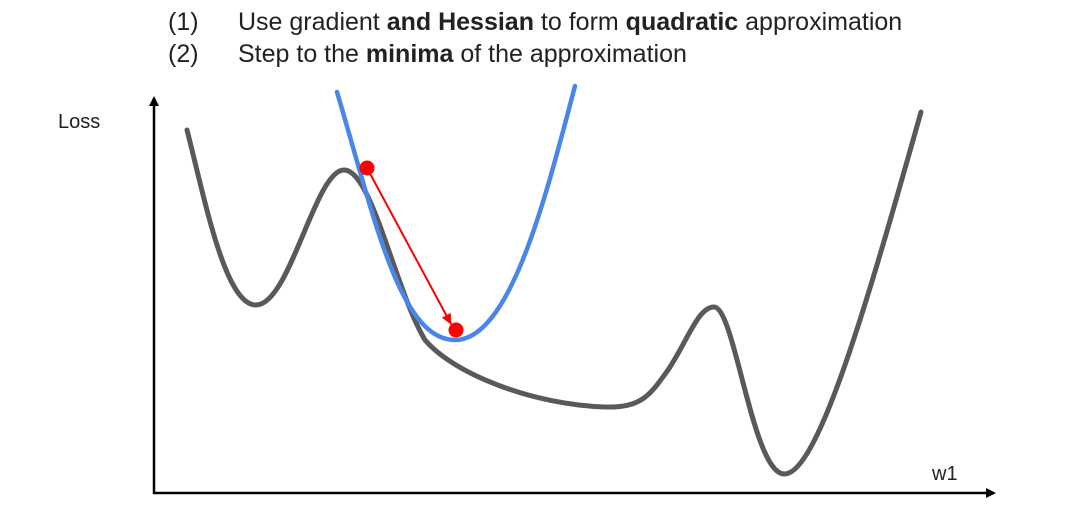  Describe the element at coordinates (820, 22) in the screenshot. I see `step-1-part: approximation` at that location.